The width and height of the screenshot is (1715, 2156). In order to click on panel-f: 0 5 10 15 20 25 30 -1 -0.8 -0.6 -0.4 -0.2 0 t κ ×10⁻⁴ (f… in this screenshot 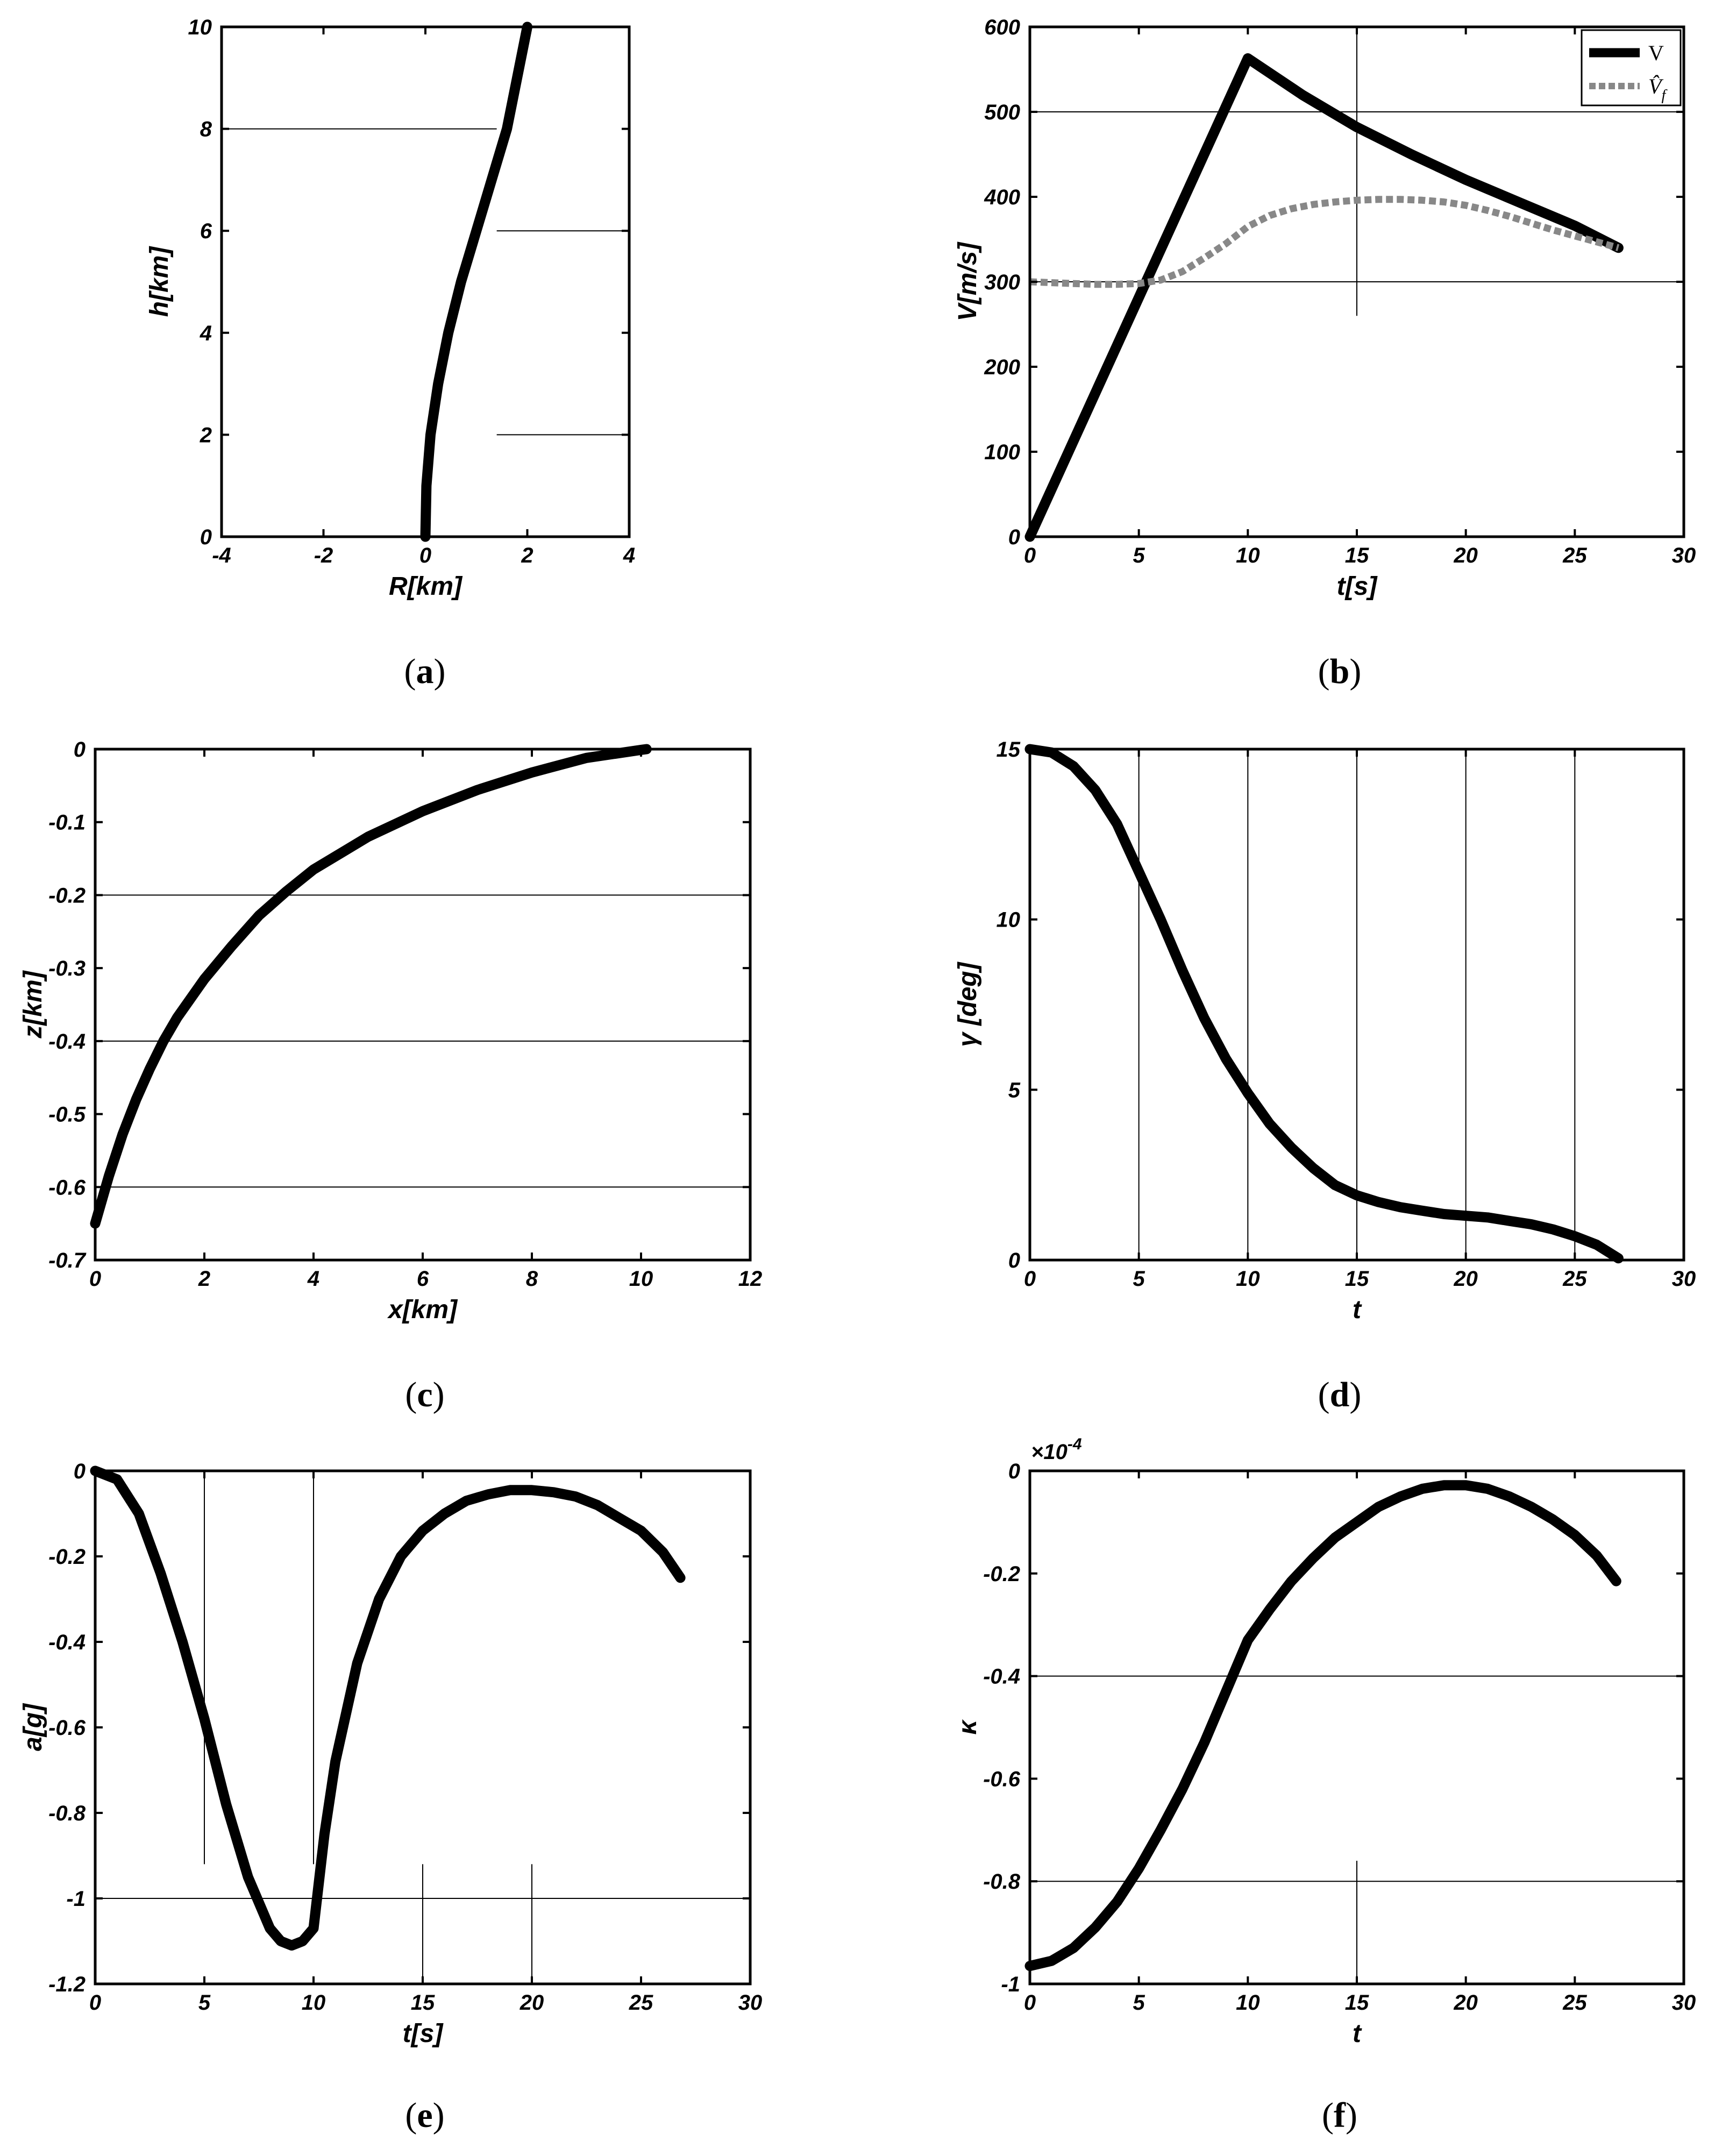, I will do `click(1324, 1785)`.